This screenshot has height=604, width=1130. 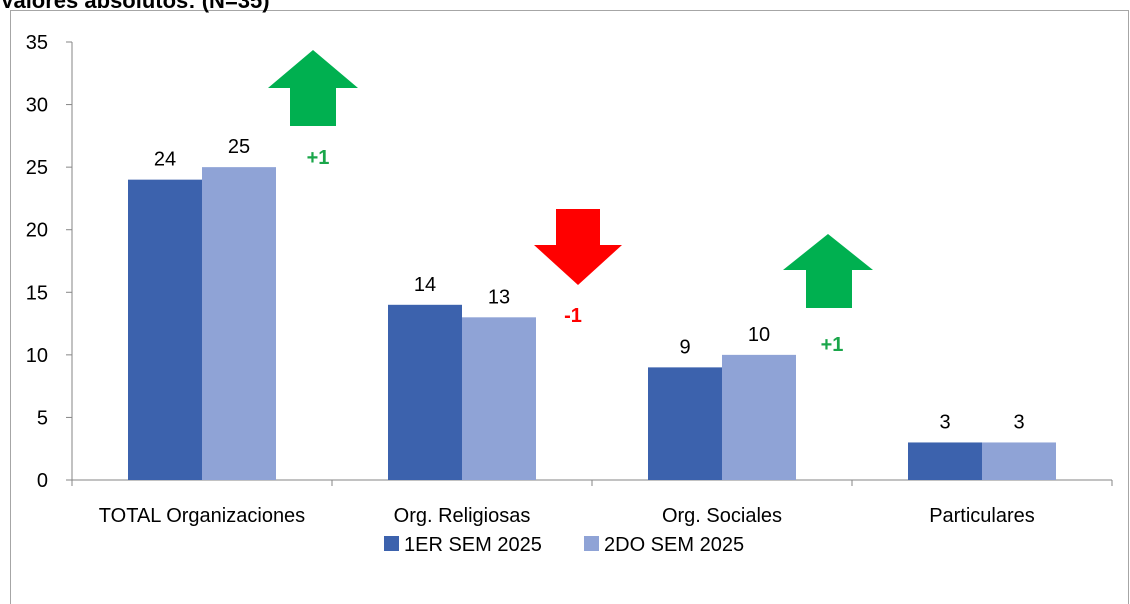 What do you see at coordinates (135, 6) in the screenshot?
I see `chart-title: Valores absolutos: (N=35)` at bounding box center [135, 6].